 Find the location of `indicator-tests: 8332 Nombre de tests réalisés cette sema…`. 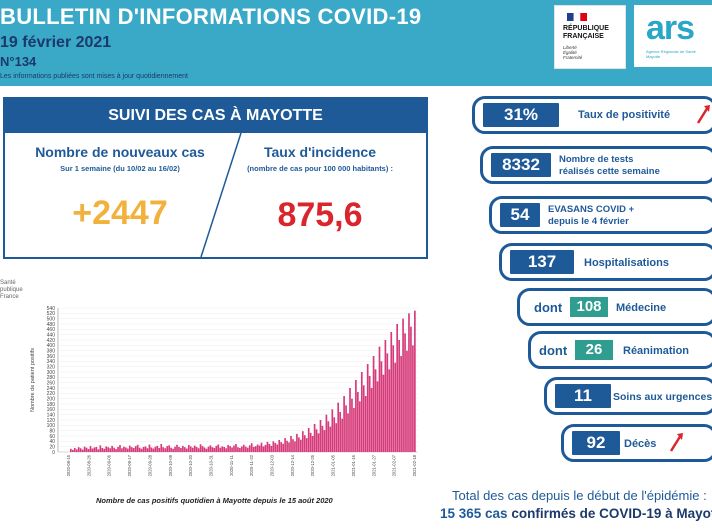

indicator-tests: 8332 Nombre de tests réalisés cette sema… is located at coordinates (596, 165).